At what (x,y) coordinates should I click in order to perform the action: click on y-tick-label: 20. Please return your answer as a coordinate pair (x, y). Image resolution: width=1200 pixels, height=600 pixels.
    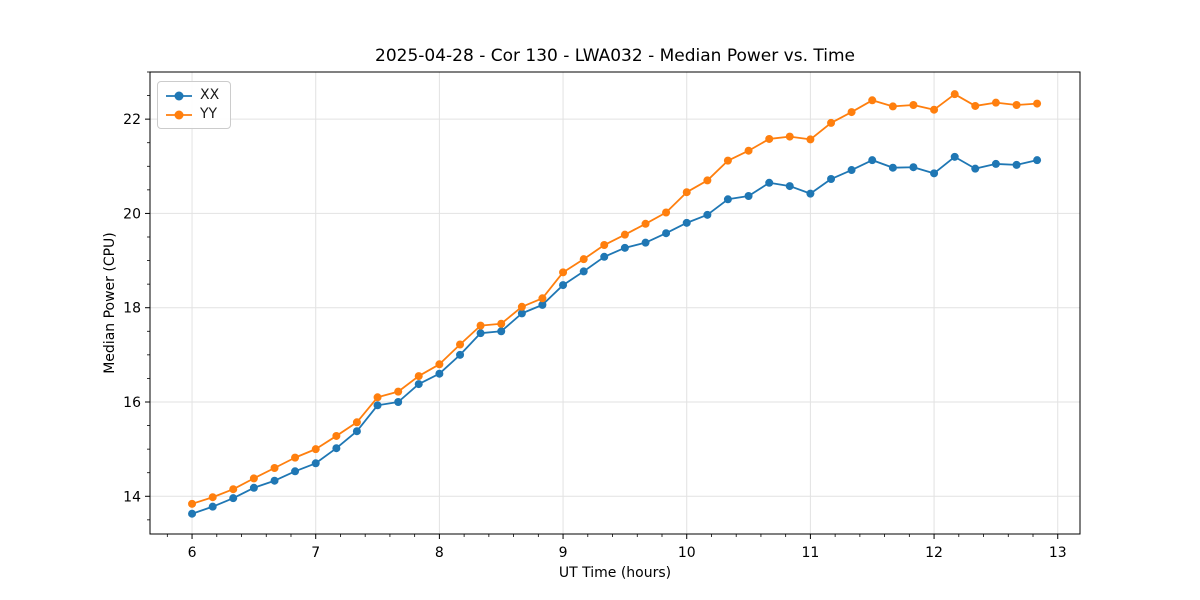
    Looking at the image, I should click on (132, 214).